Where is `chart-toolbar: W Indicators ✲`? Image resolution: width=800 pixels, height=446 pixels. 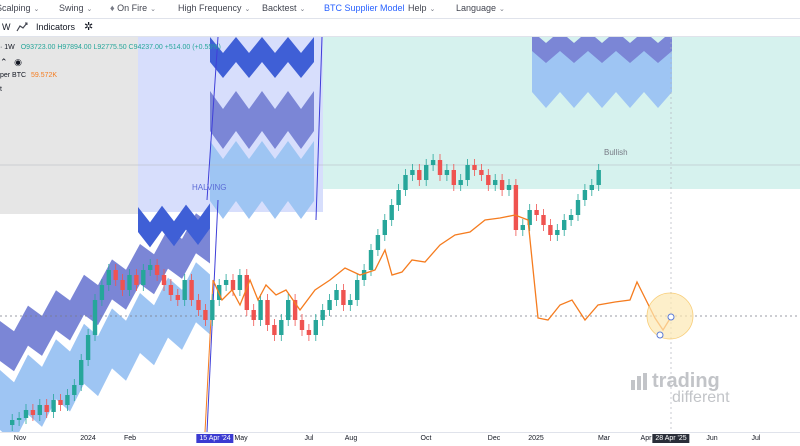
chart-toolbar: W Indicators ✲ is located at coordinates (400, 28).